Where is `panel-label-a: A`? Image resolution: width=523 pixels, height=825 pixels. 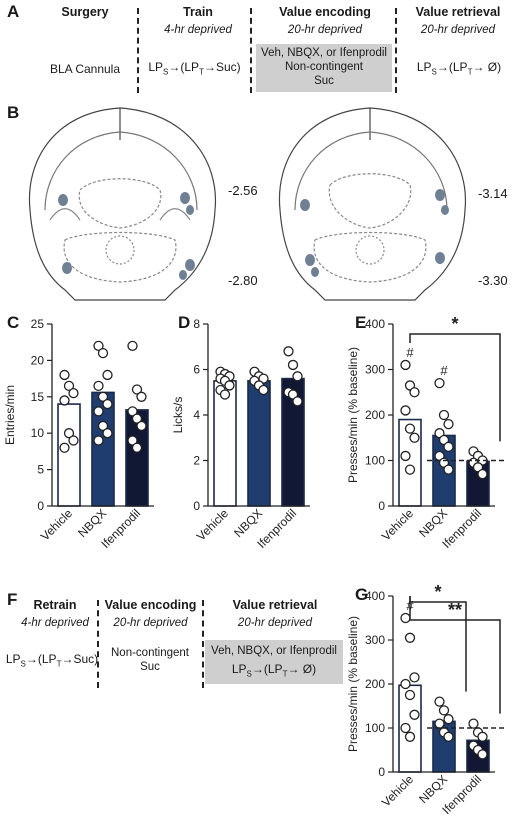 panel-label-a: A is located at coordinates (13, 11).